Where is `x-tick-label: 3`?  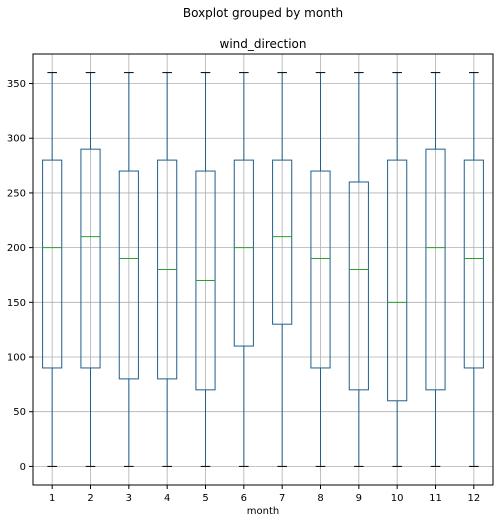
x-tick-label: 3 is located at coordinates (129, 498).